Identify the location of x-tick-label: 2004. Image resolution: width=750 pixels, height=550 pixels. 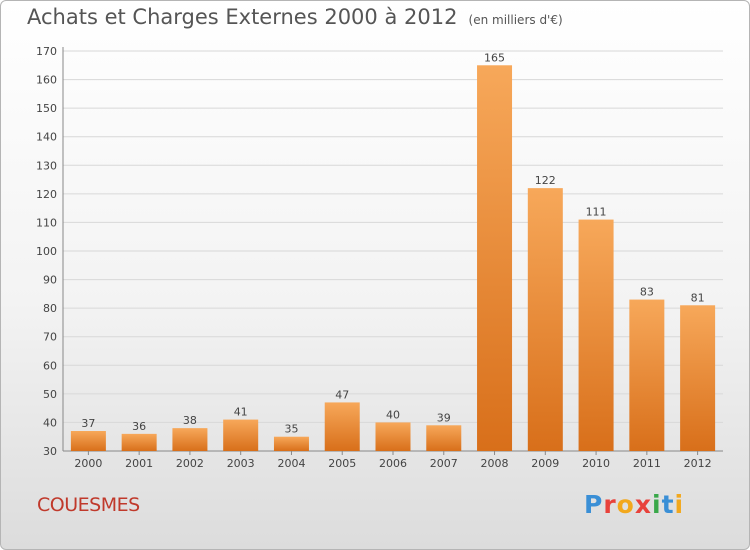
(291, 463).